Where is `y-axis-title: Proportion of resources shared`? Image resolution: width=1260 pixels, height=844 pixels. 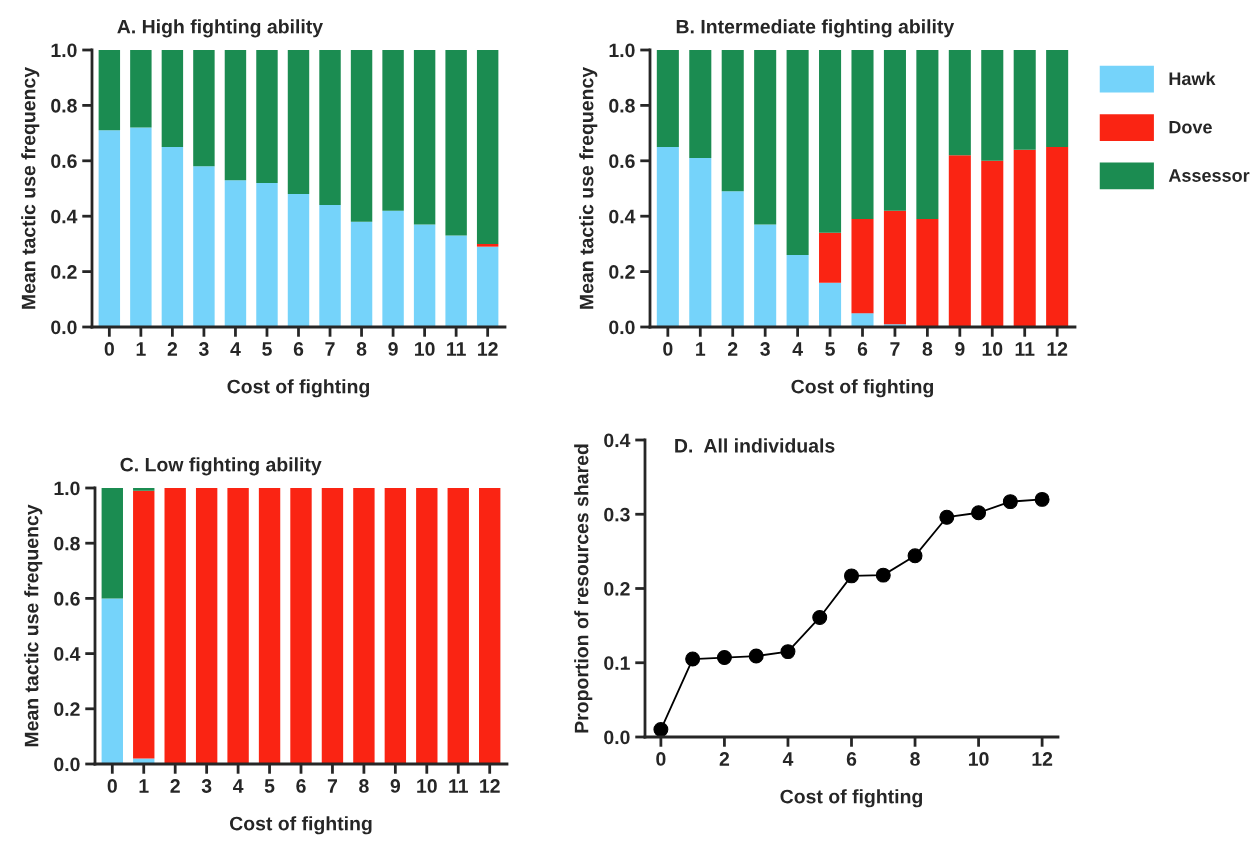 y-axis-title: Proportion of resources shared is located at coordinates (583, 588).